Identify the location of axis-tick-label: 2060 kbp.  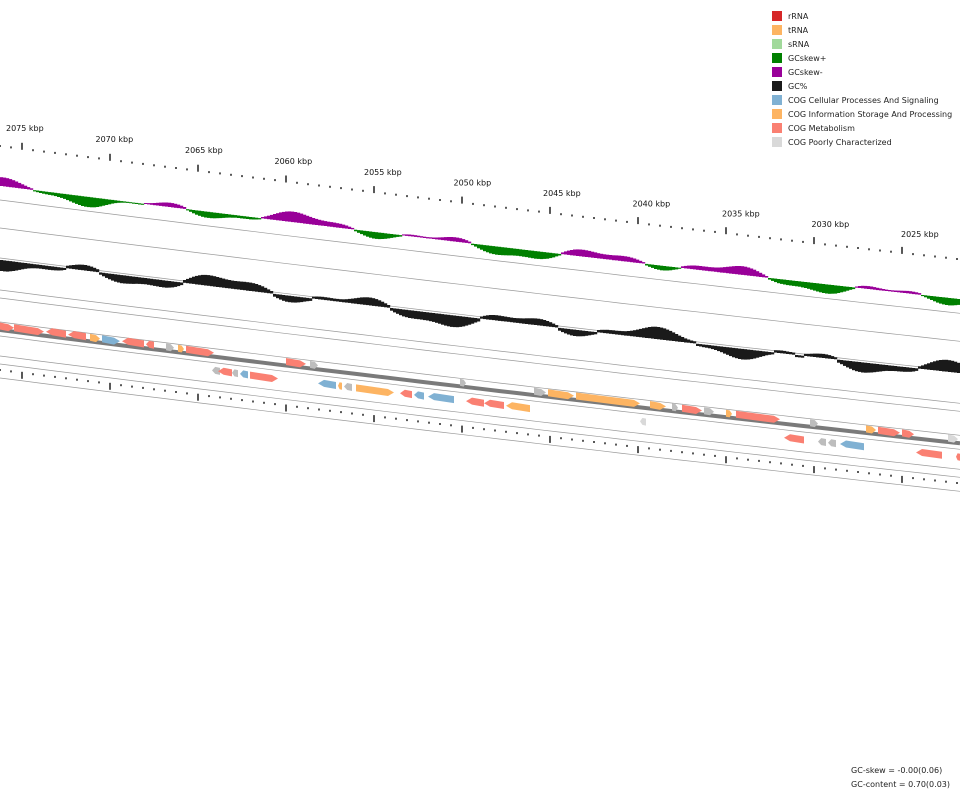
(294, 161).